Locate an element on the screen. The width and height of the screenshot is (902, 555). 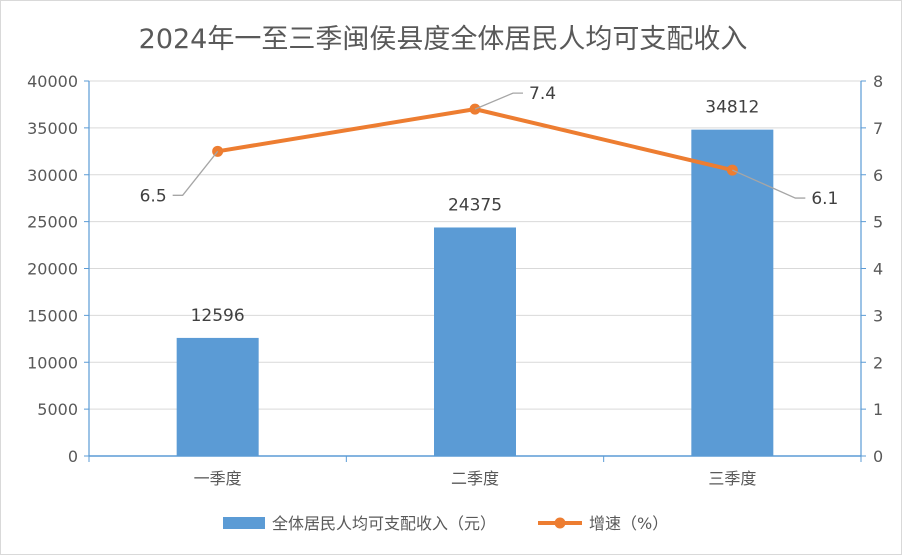
growth-value-label: 7.4 is located at coordinates (542, 94).